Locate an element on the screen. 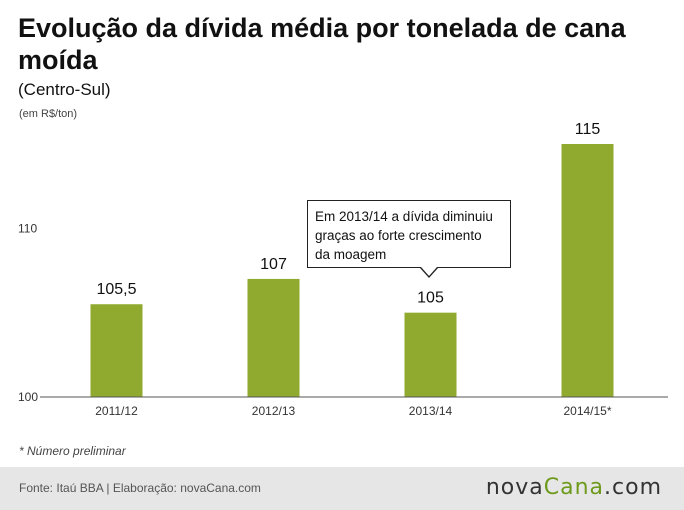 This screenshot has width=684, height=510. novacana-logo: novaCana.com is located at coordinates (574, 487).